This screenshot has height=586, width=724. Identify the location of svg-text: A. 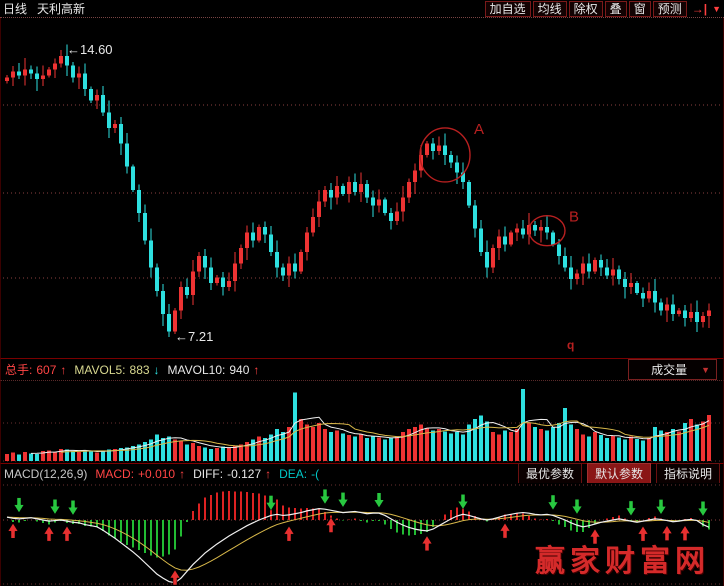
(479, 129).